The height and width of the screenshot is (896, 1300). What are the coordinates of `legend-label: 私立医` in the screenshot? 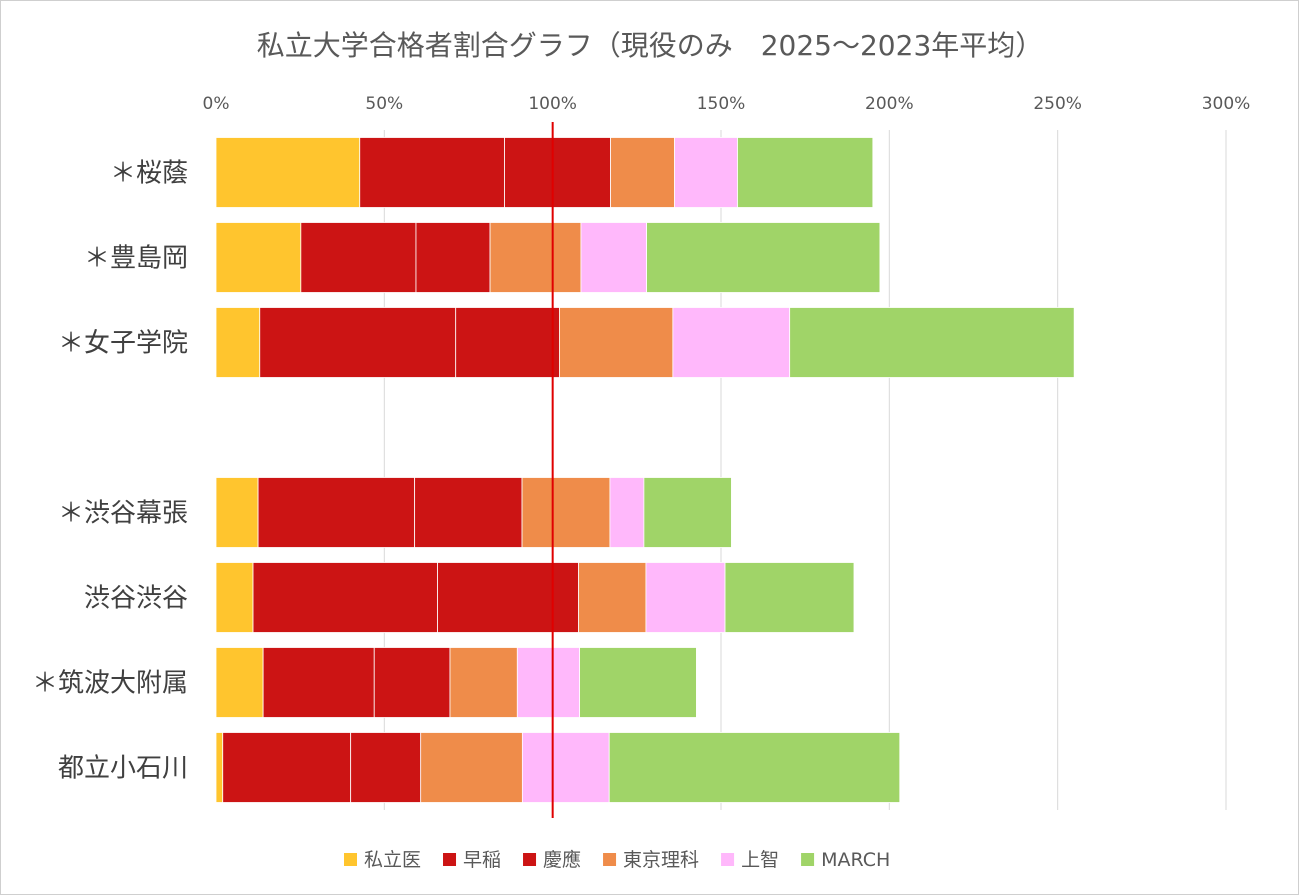 It's located at (392, 860).